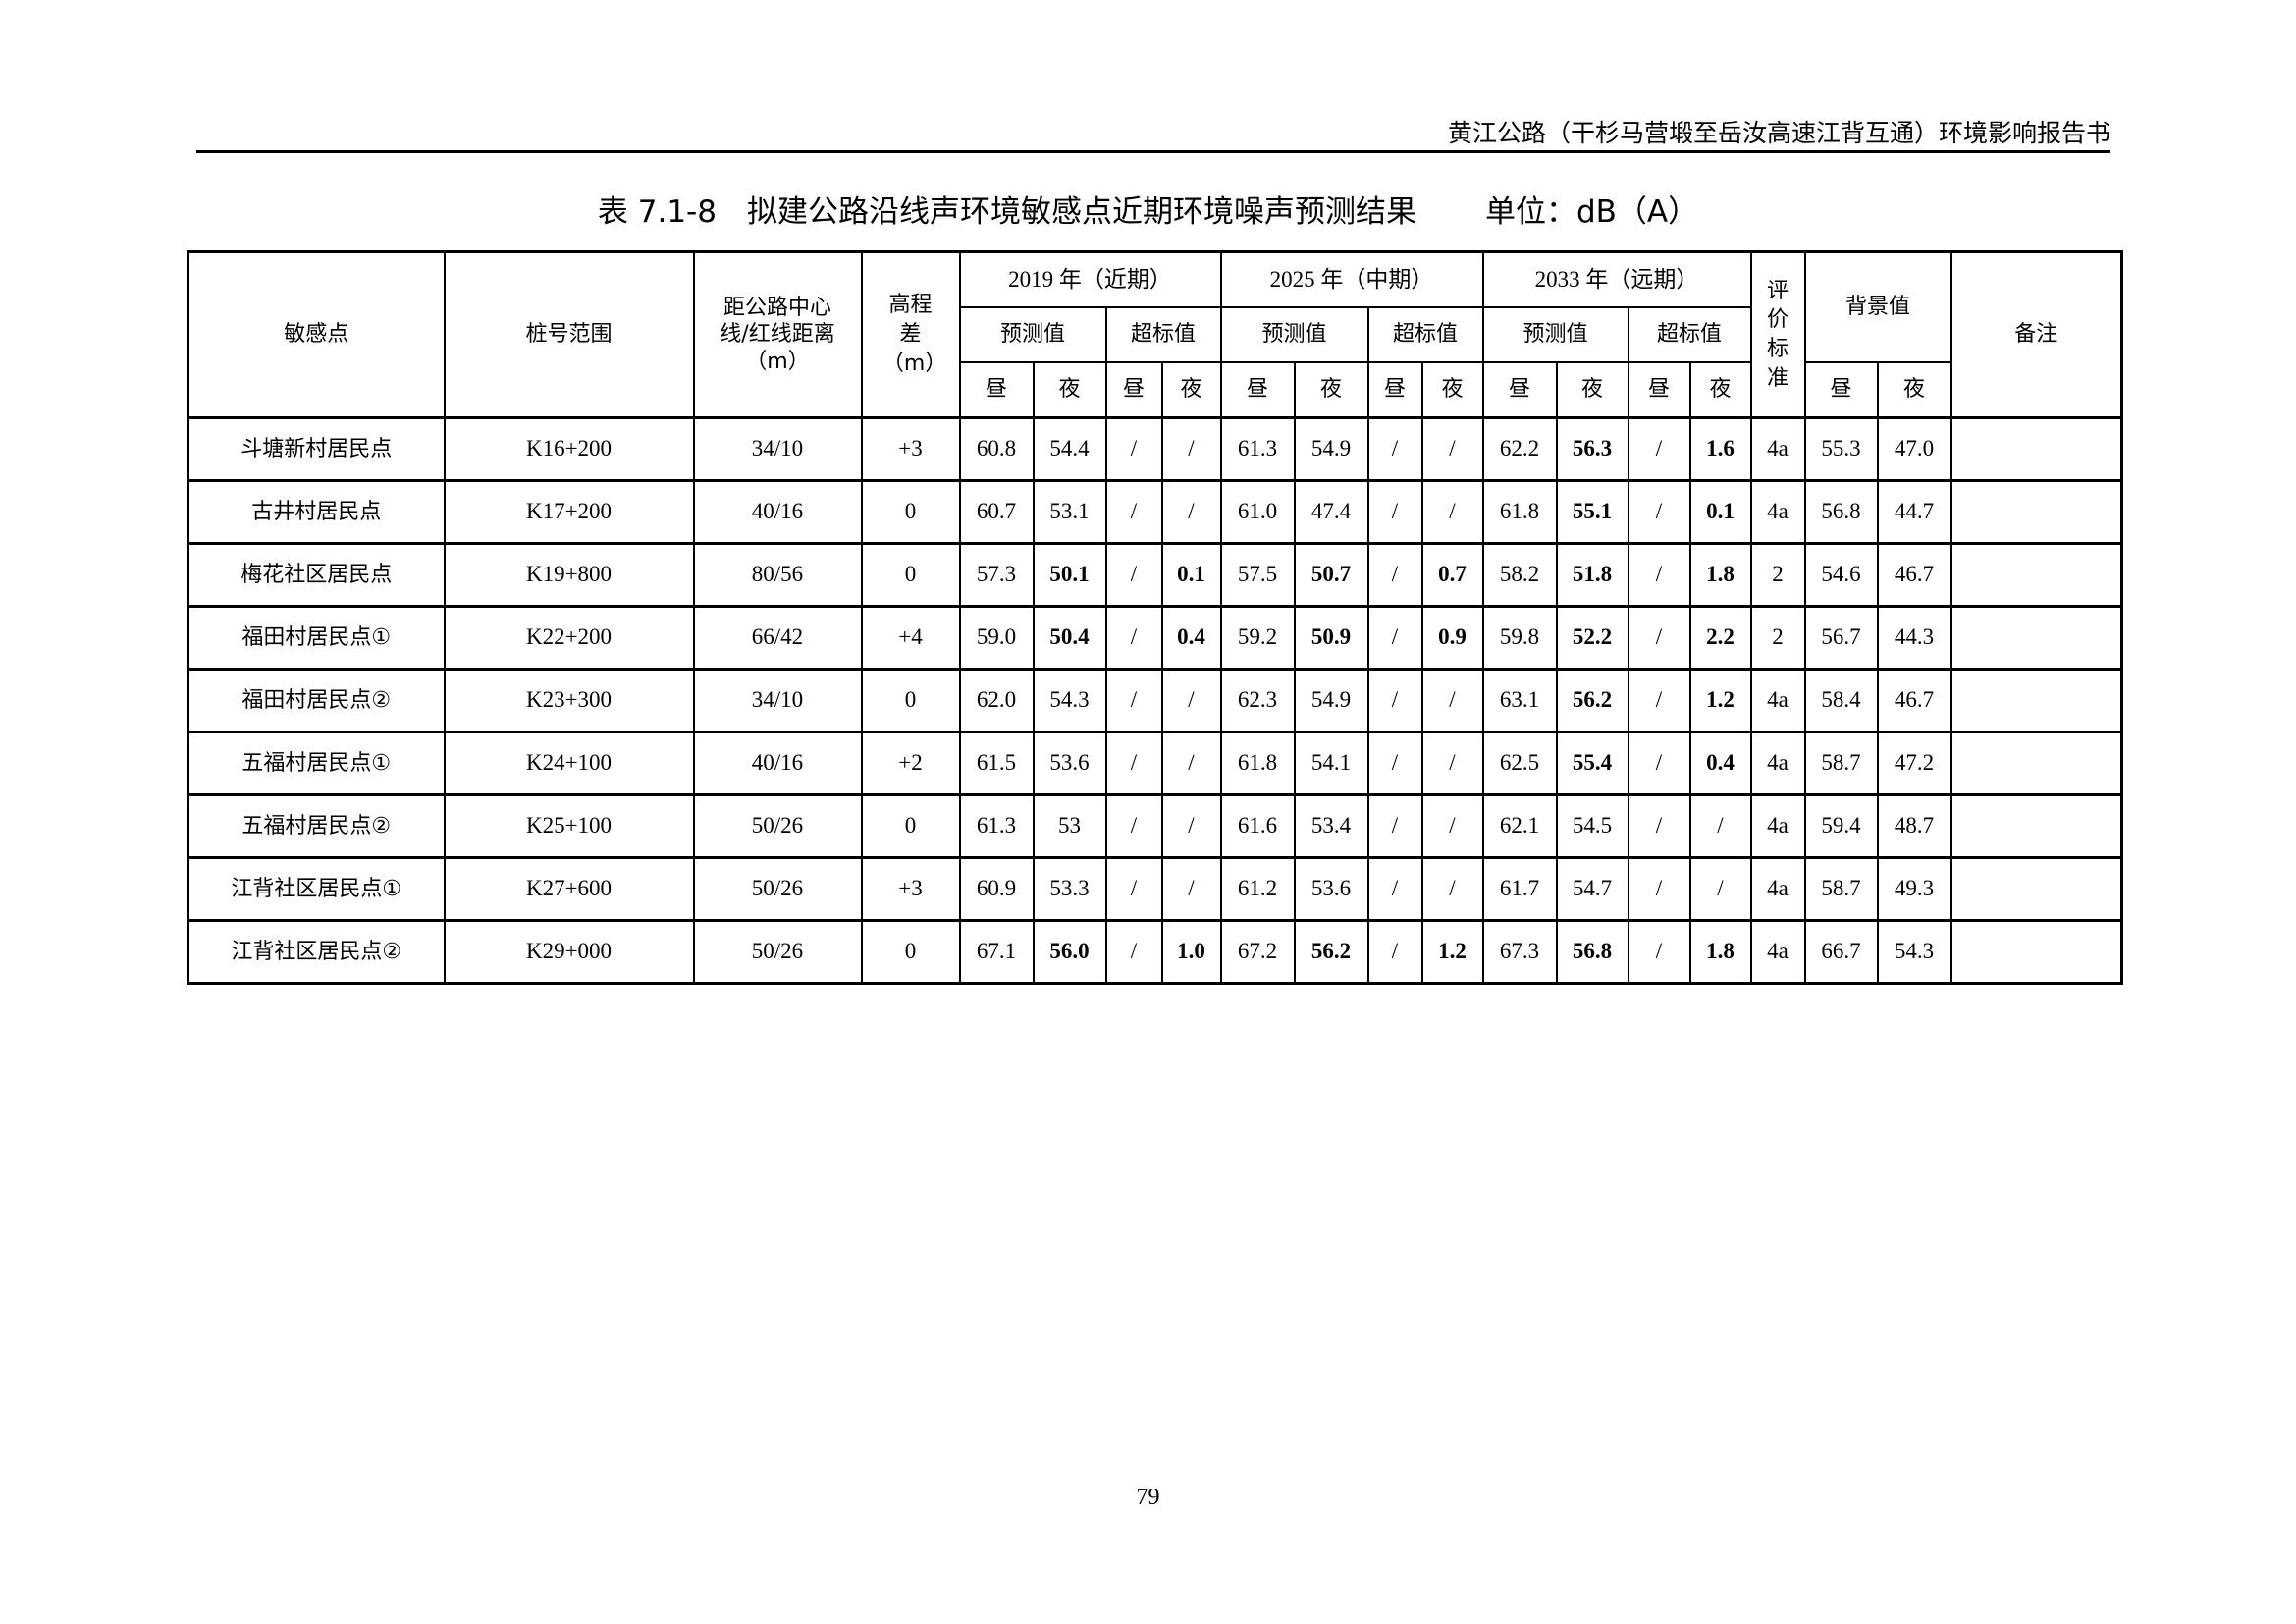 This screenshot has width=2296, height=1624. Describe the element at coordinates (1163, 334) in the screenshot. I see `header-exceed: 超标值` at that location.